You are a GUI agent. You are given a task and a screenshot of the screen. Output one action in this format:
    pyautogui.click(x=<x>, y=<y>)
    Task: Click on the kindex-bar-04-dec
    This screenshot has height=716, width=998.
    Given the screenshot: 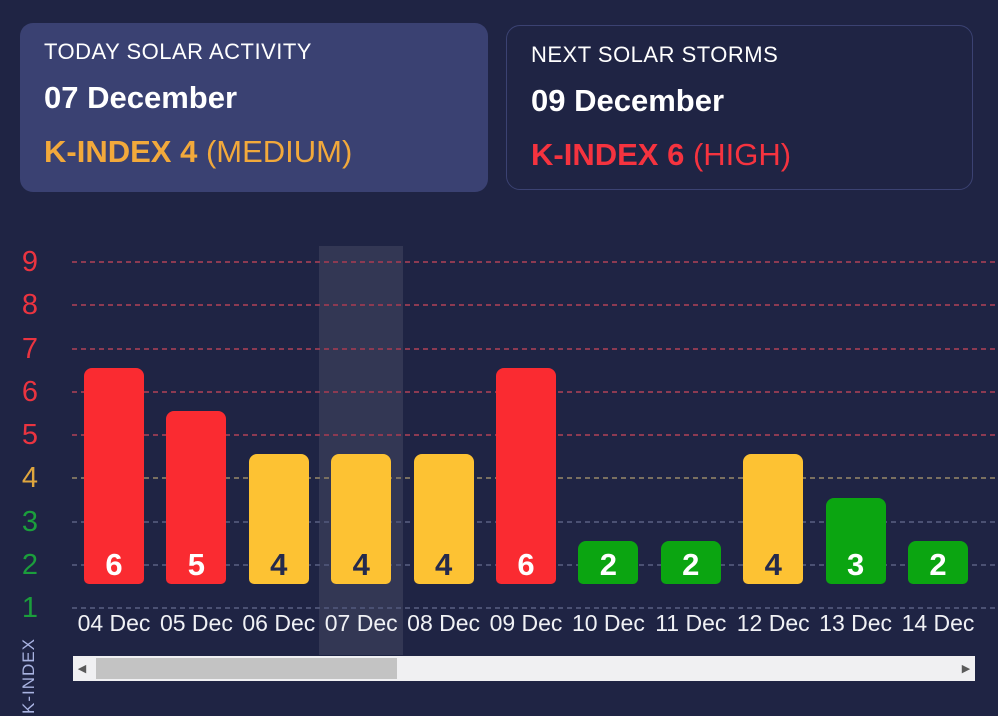 What is the action you would take?
    pyautogui.click(x=114, y=475)
    